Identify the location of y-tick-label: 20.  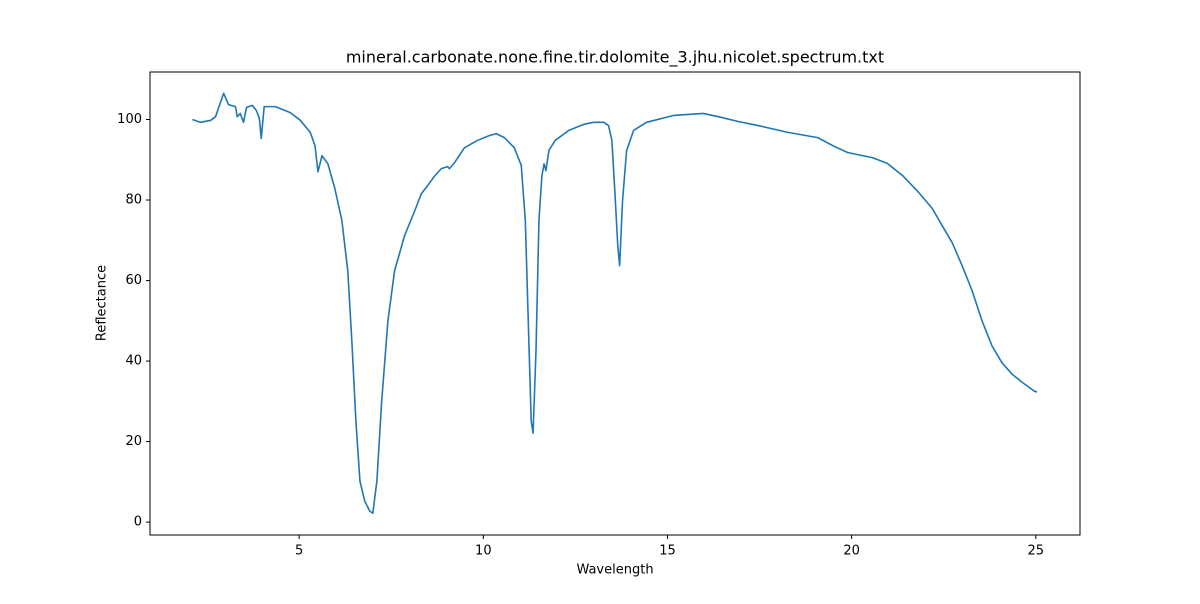
(133, 441).